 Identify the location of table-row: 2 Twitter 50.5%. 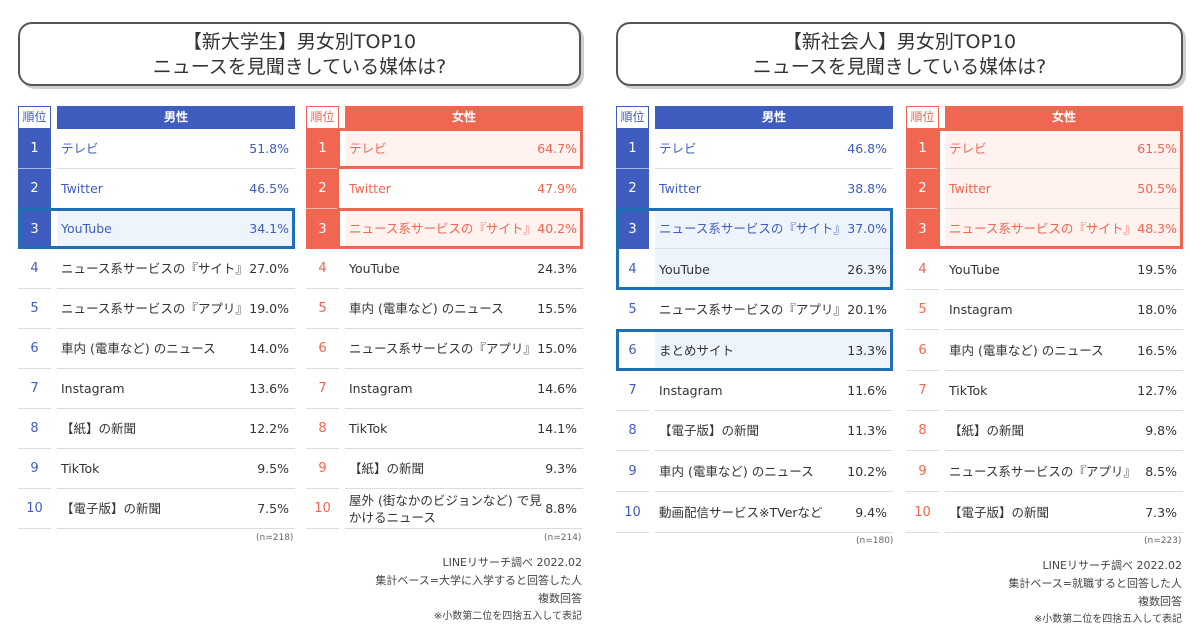
(1044, 189).